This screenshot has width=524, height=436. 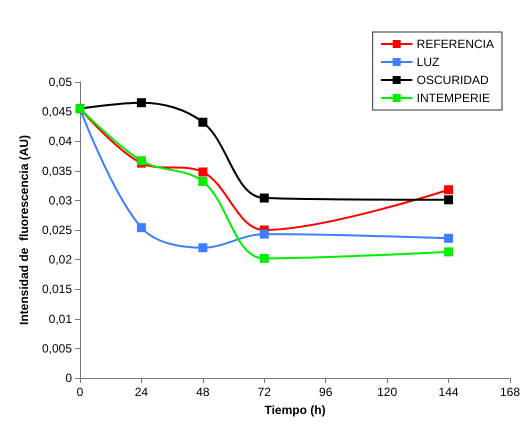 What do you see at coordinates (453, 98) in the screenshot?
I see `legend-label: INTEMPERIE` at bounding box center [453, 98].